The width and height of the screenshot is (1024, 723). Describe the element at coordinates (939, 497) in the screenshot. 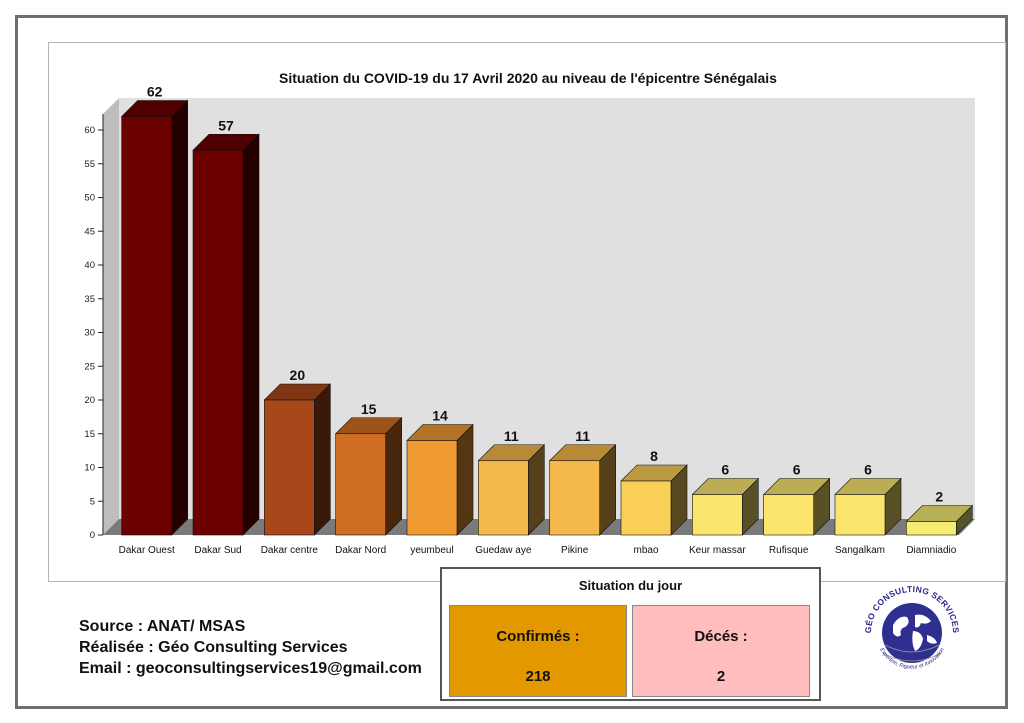

I see `bar-value-label: 2` at that location.